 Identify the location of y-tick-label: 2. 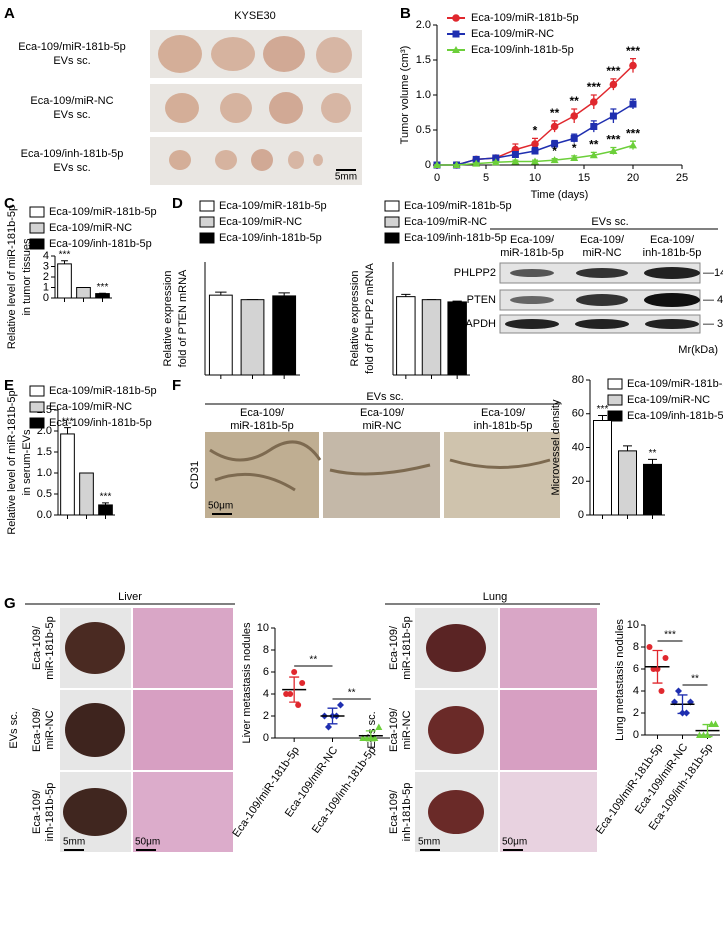
(266, 716).